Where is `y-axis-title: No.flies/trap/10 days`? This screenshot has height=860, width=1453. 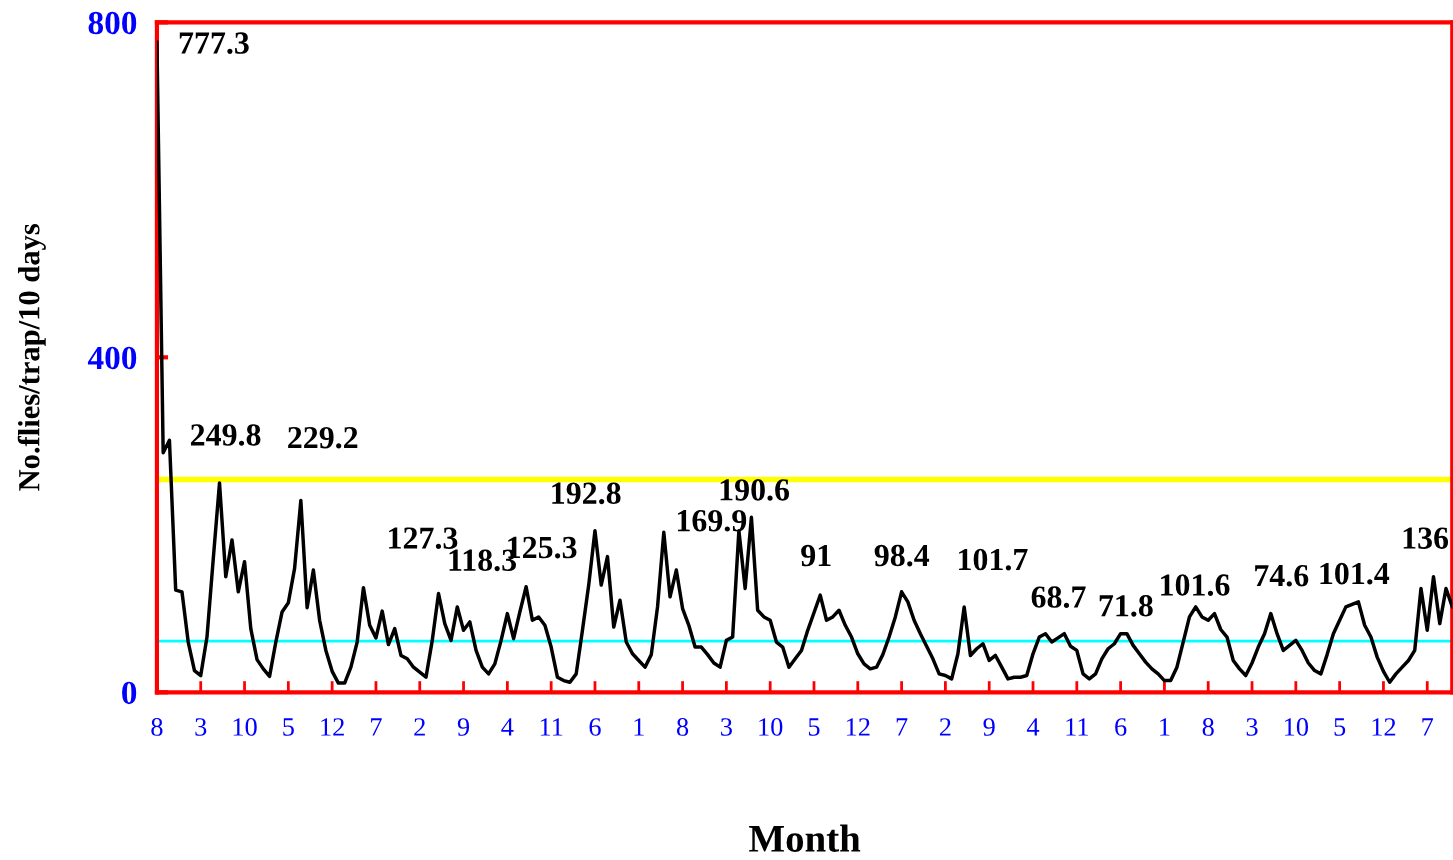
y-axis-title: No.flies/trap/10 days is located at coordinates (31, 357).